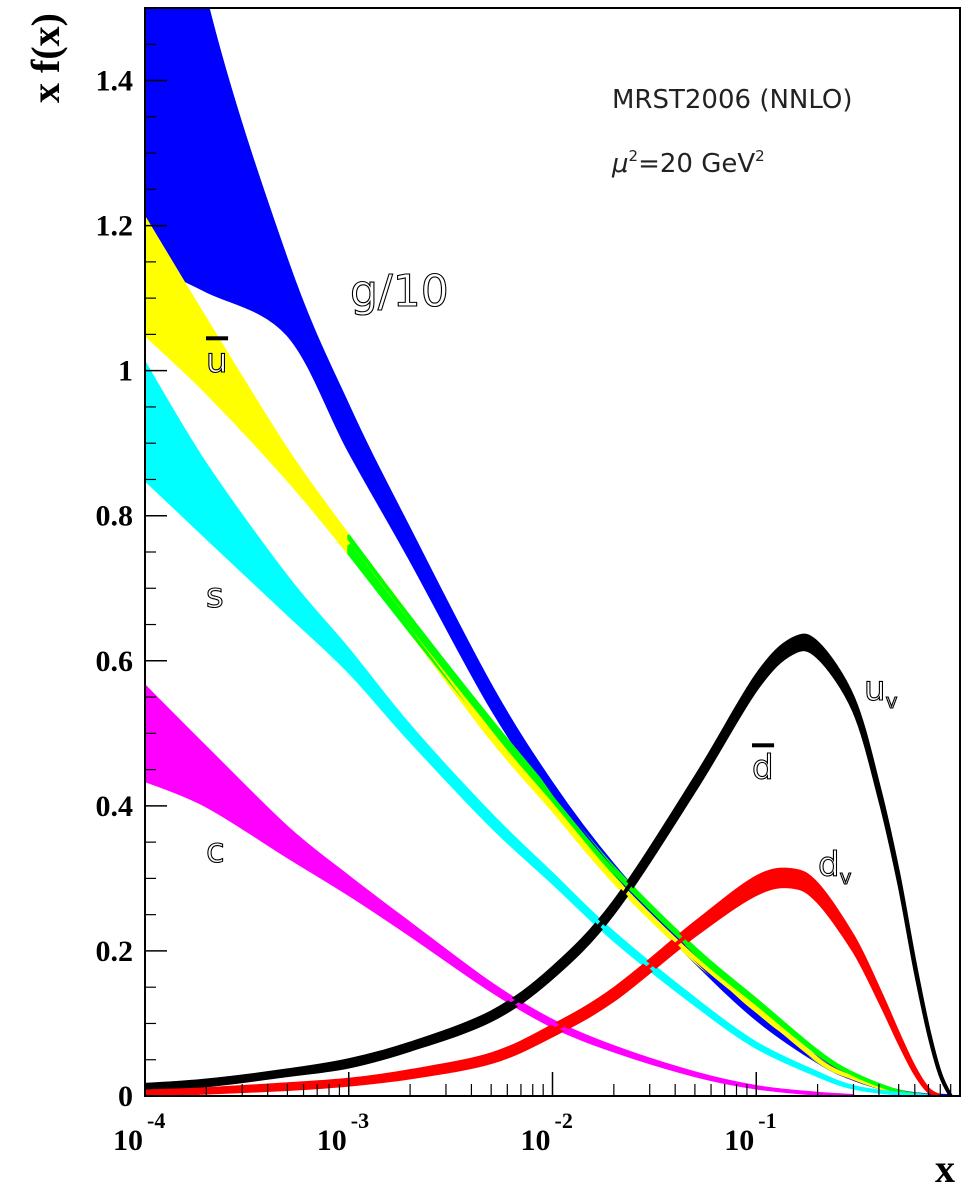 The image size is (962, 1193). What do you see at coordinates (115, 661) in the screenshot?
I see `y-tick-label: 0.6` at bounding box center [115, 661].